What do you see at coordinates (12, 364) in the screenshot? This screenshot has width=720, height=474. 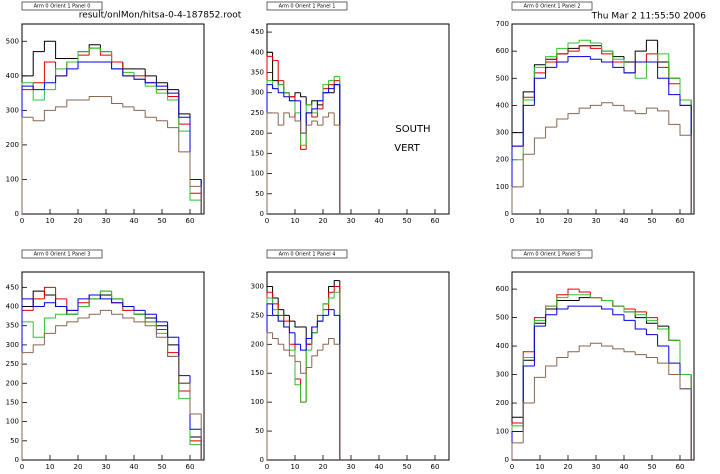 I see `y-tick-label: 250` at bounding box center [12, 364].